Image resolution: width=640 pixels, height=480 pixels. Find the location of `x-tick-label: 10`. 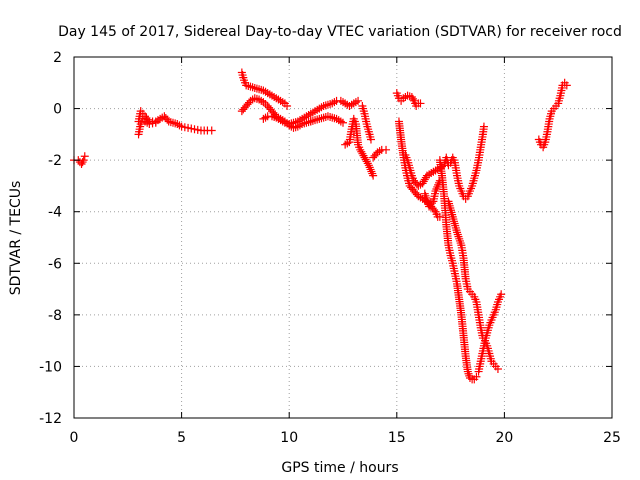

x-tick-label: 10 is located at coordinates (289, 438).